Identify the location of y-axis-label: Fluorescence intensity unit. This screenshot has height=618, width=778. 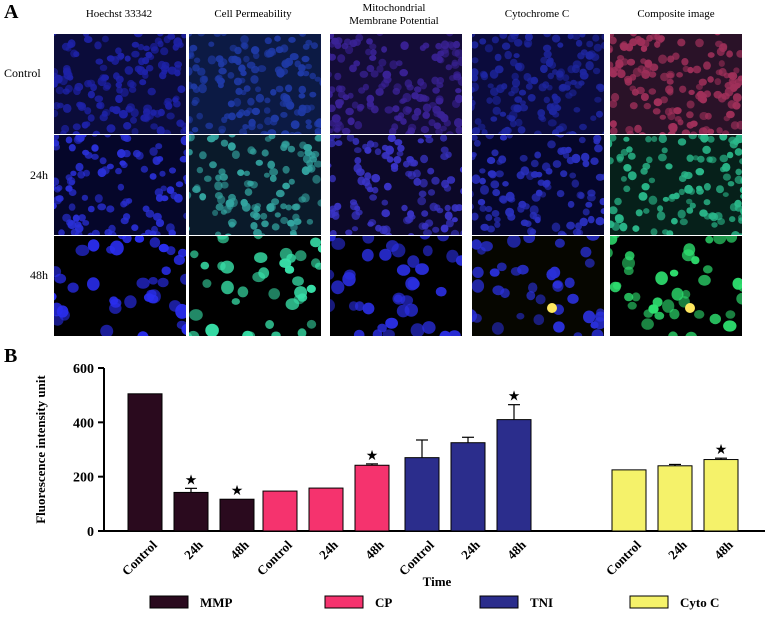
(40, 449).